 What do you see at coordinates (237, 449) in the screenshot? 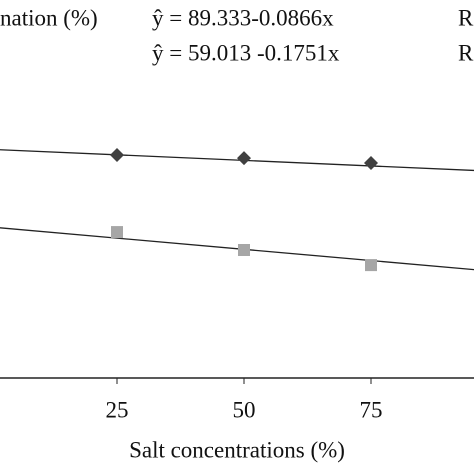
I see `x-axis-label: Salt concentrations (%)` at bounding box center [237, 449].